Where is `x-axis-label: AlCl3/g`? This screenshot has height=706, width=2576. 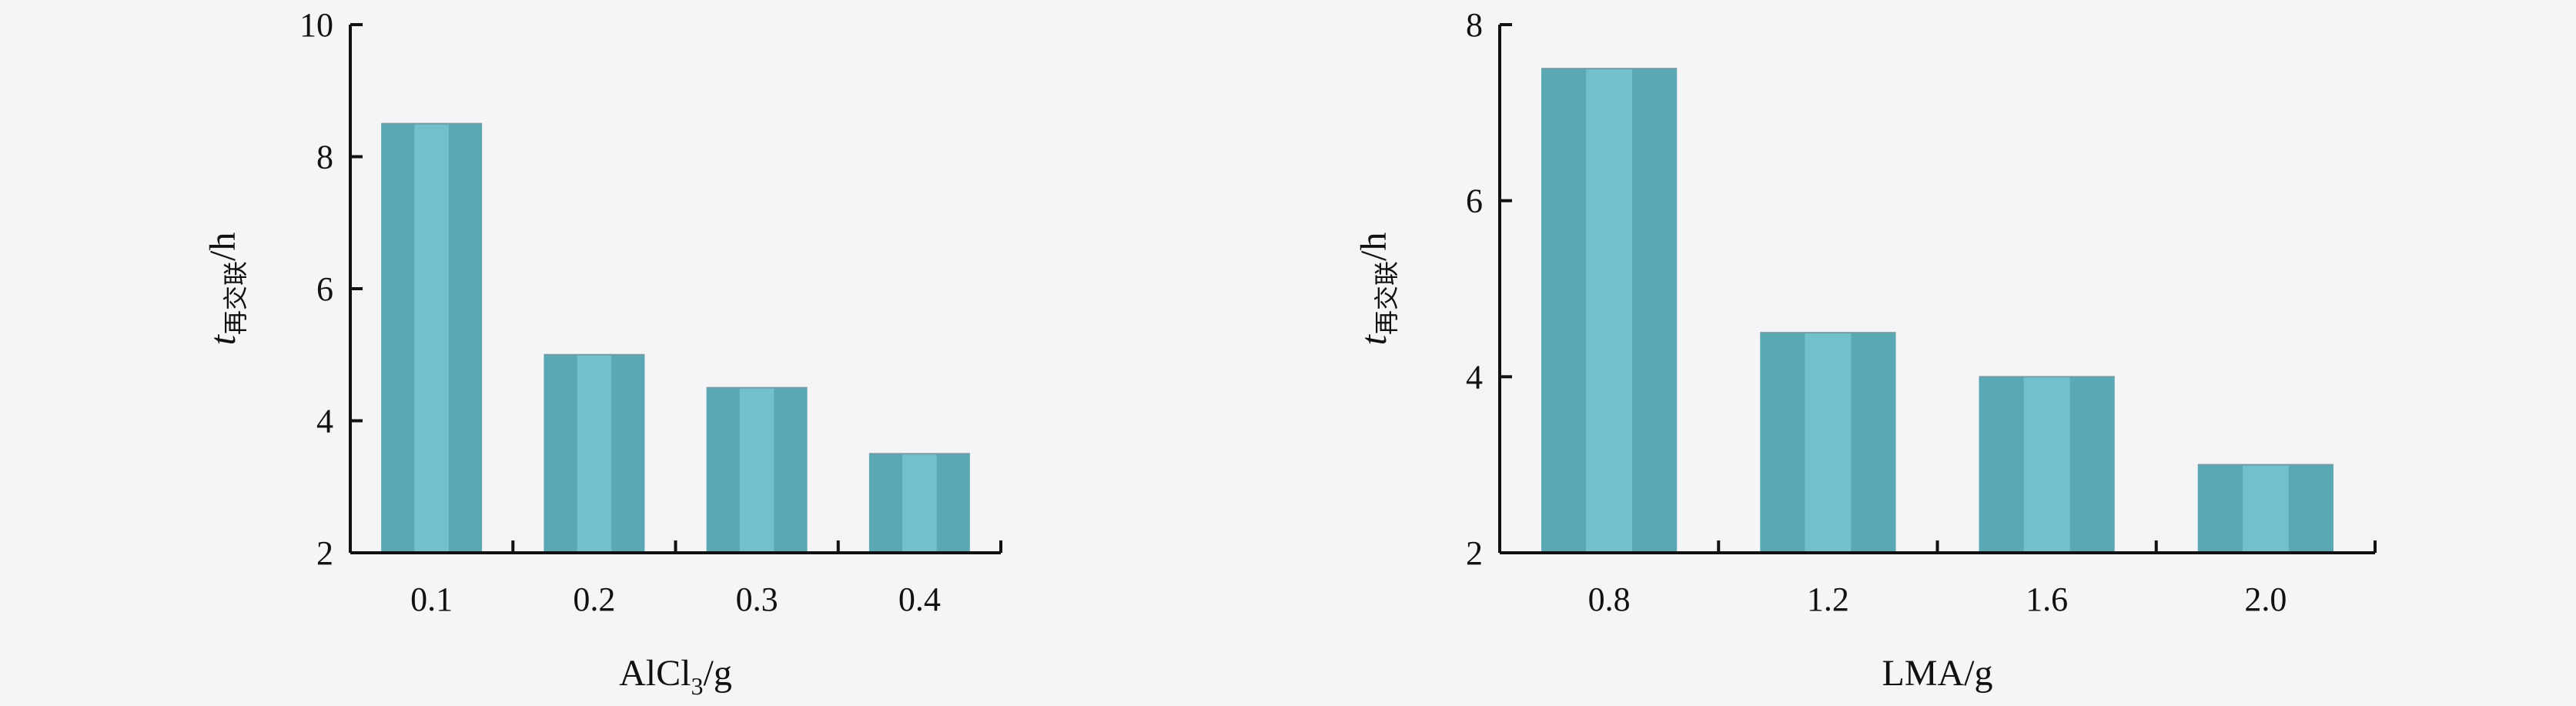 x-axis-label: AlCl3/g is located at coordinates (675, 676).